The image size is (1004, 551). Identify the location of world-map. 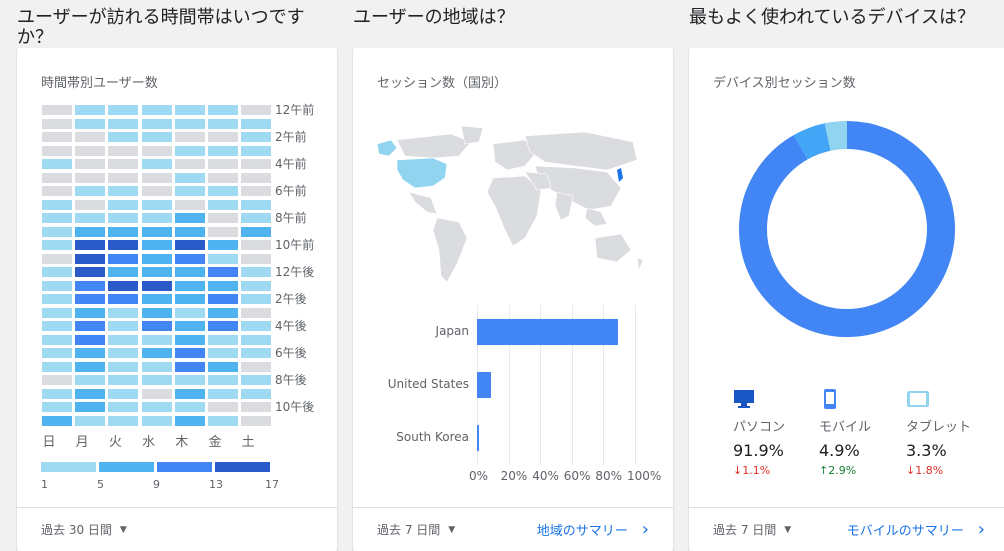
(513, 207).